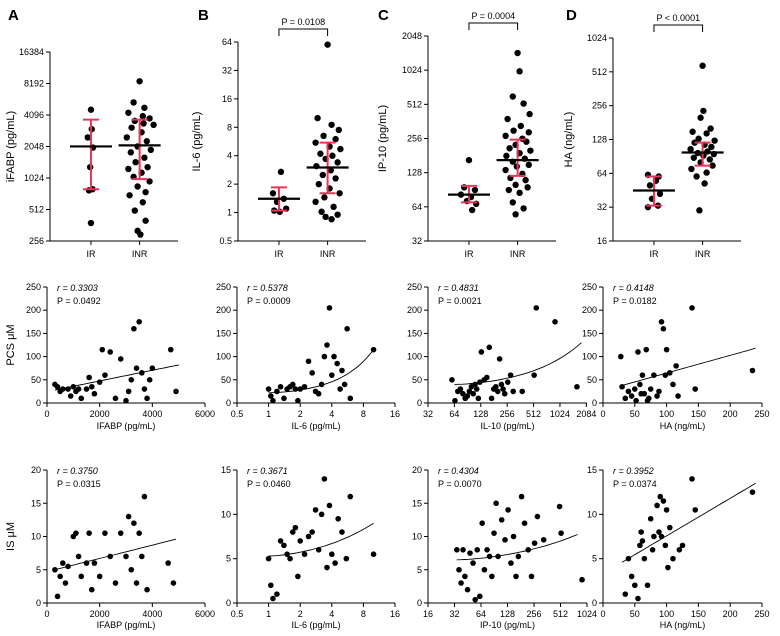 Image resolution: width=780 pixels, height=636 pixels. What do you see at coordinates (417, 380) in the screenshot?
I see `plot-e3-y-tick-label: 50` at bounding box center [417, 380].